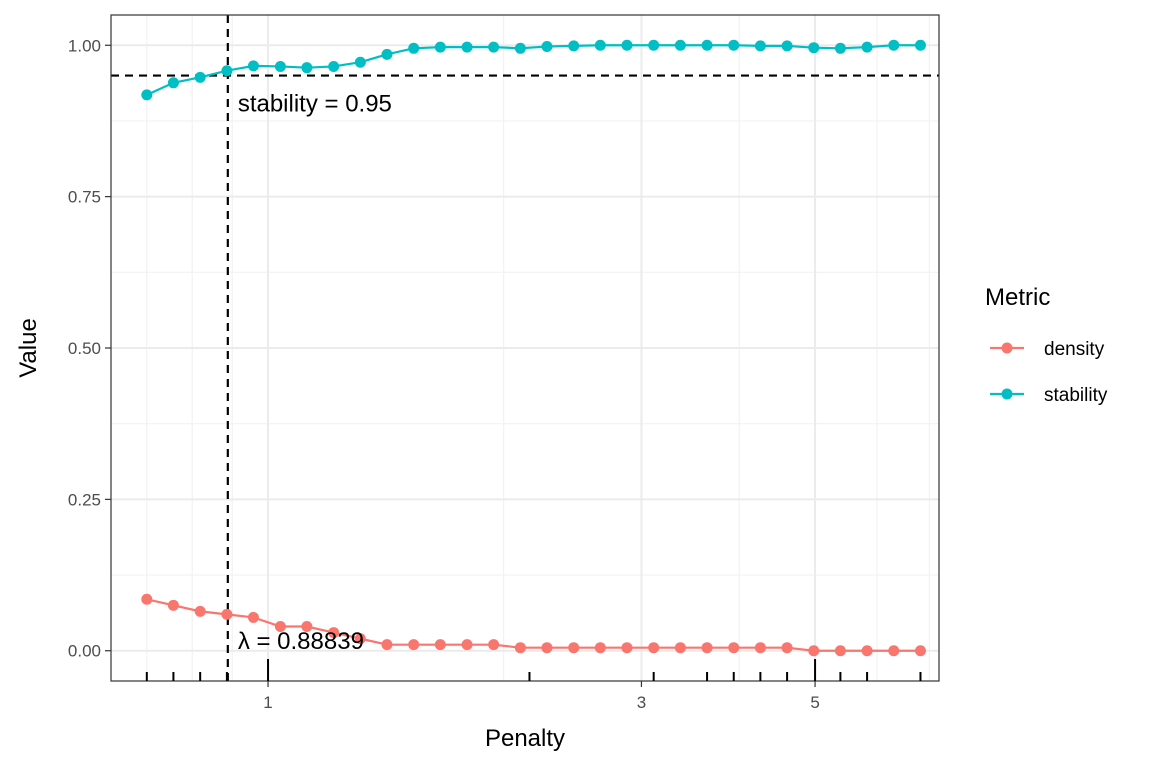 This screenshot has width=1152, height=768. Describe the element at coordinates (1074, 349) in the screenshot. I see `legend-label-density: density` at that location.